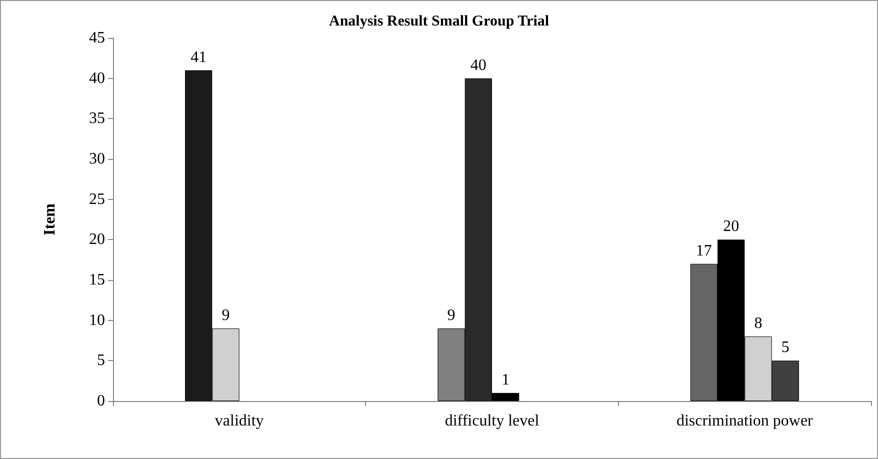  What do you see at coordinates (758, 323) in the screenshot?
I see `data-label: 8` at bounding box center [758, 323].